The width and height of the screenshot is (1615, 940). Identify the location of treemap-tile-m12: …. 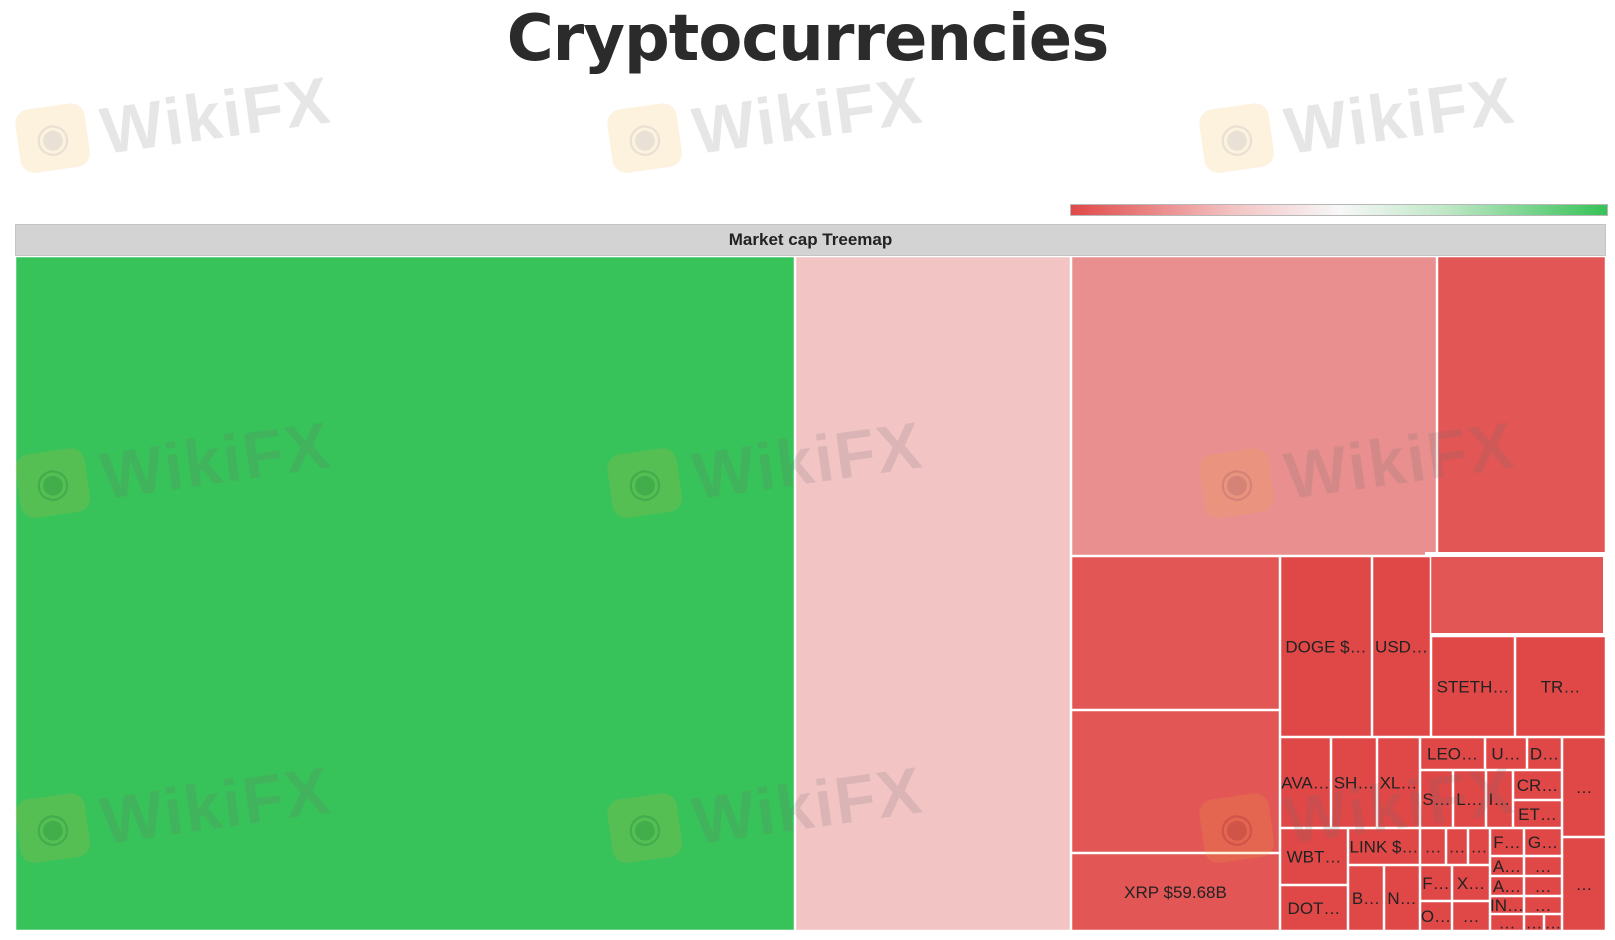
(1583, 883).